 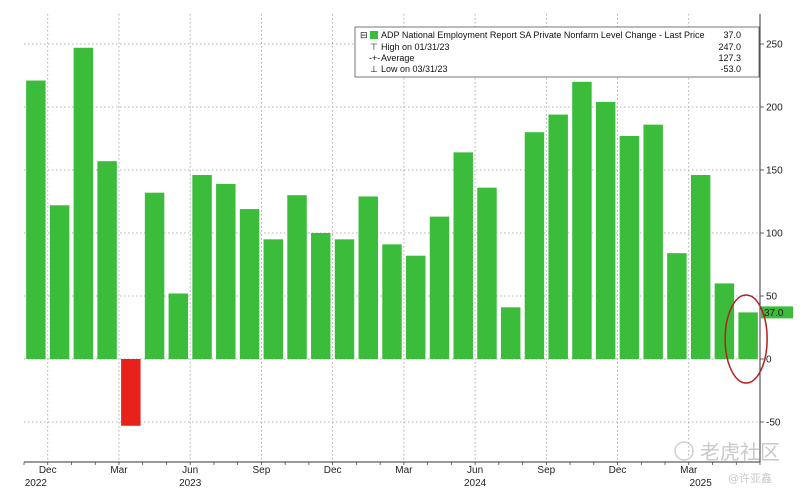 What do you see at coordinates (774, 234) in the screenshot?
I see `y-tick-label: 100` at bounding box center [774, 234].